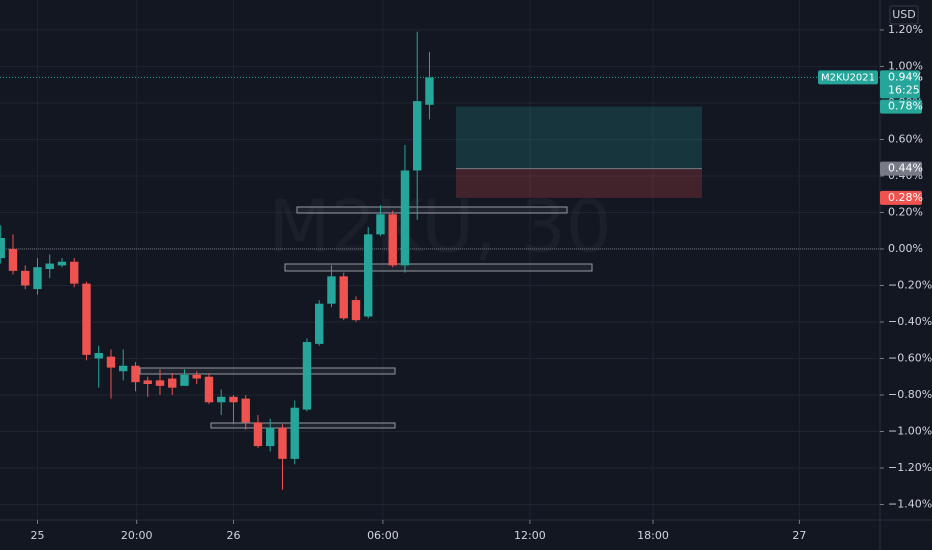  Describe the element at coordinates (910, 503) in the screenshot. I see `y-tick-label: −1.40%` at that location.